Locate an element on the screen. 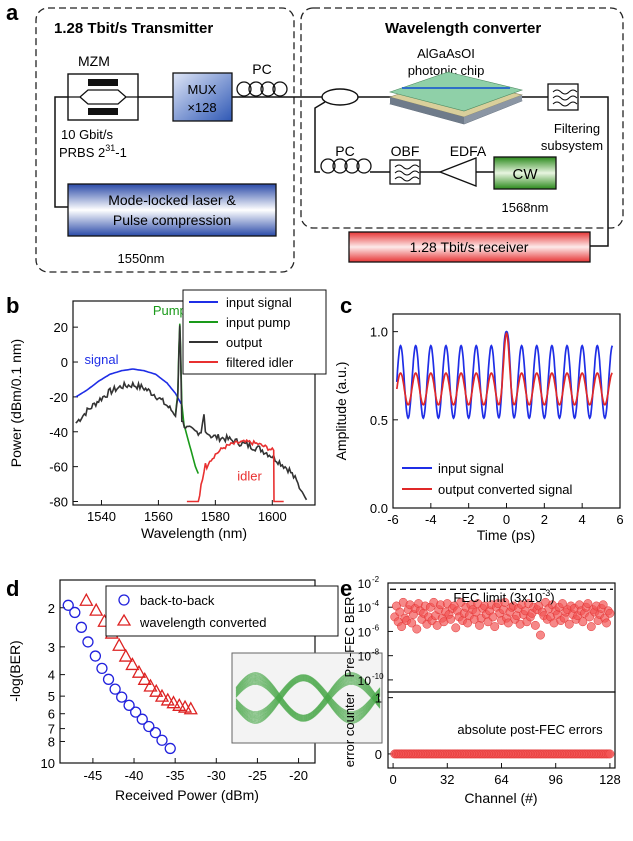 This screenshot has width=633, height=841. chart-b-ytick-label: -60 is located at coordinates (58, 467).